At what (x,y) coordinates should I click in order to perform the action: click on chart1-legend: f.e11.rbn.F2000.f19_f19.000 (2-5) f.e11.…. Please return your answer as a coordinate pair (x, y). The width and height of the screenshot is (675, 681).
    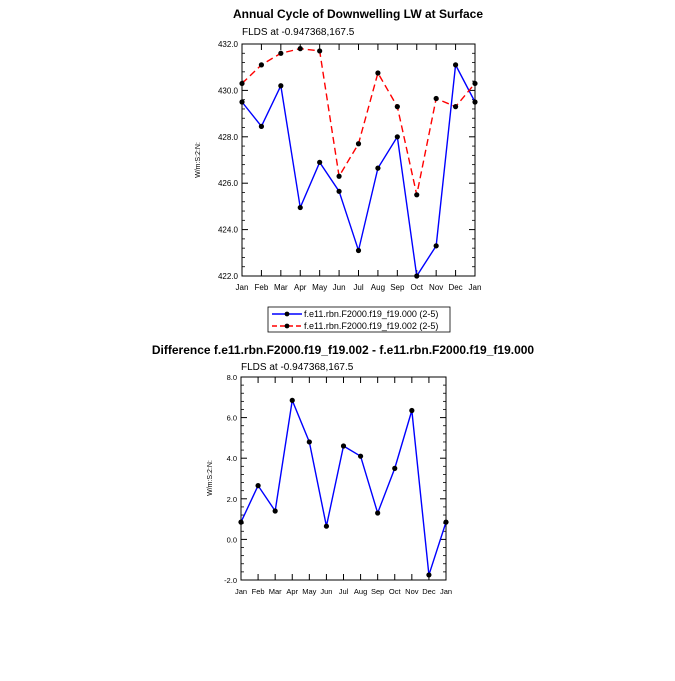
    Looking at the image, I should click on (359, 319).